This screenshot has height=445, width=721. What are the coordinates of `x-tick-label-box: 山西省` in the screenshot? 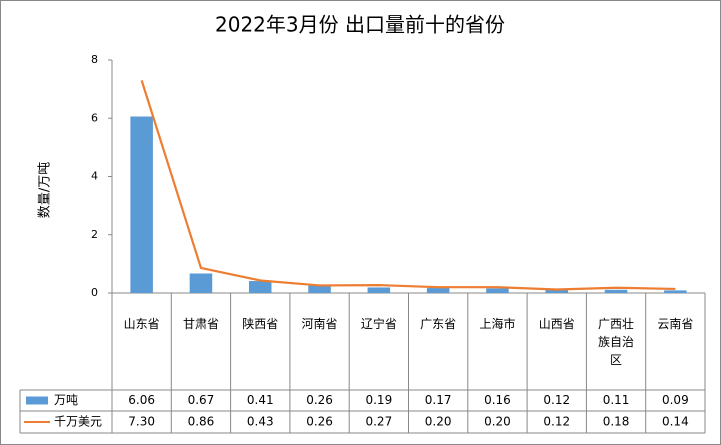 It's located at (556, 324).